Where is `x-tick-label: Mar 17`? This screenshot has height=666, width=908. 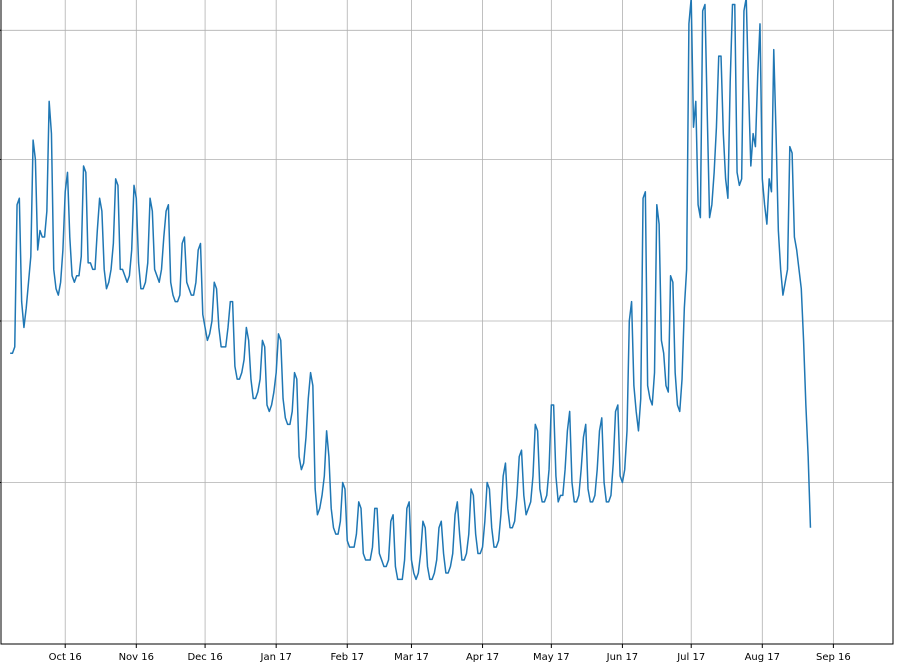
x-tick-label: Mar 17 is located at coordinates (411, 657).